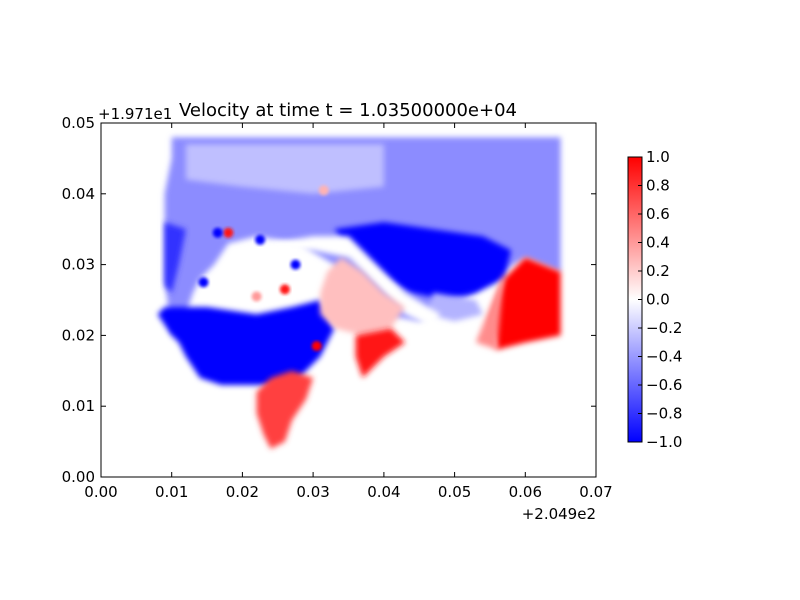  I want to click on x-tick-label: 0.01, so click(171, 492).